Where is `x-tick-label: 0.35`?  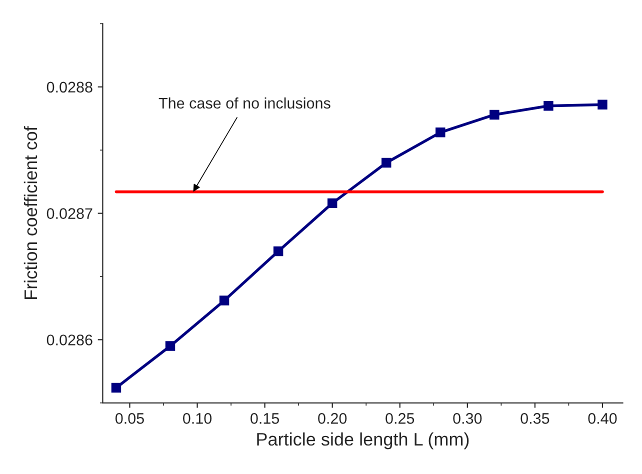 x-tick-label: 0.35 is located at coordinates (535, 418).